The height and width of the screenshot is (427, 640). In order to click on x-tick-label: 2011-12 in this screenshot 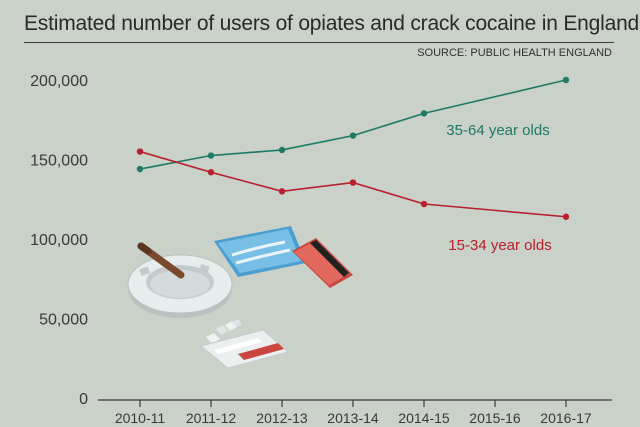, I will do `click(211, 418)`.